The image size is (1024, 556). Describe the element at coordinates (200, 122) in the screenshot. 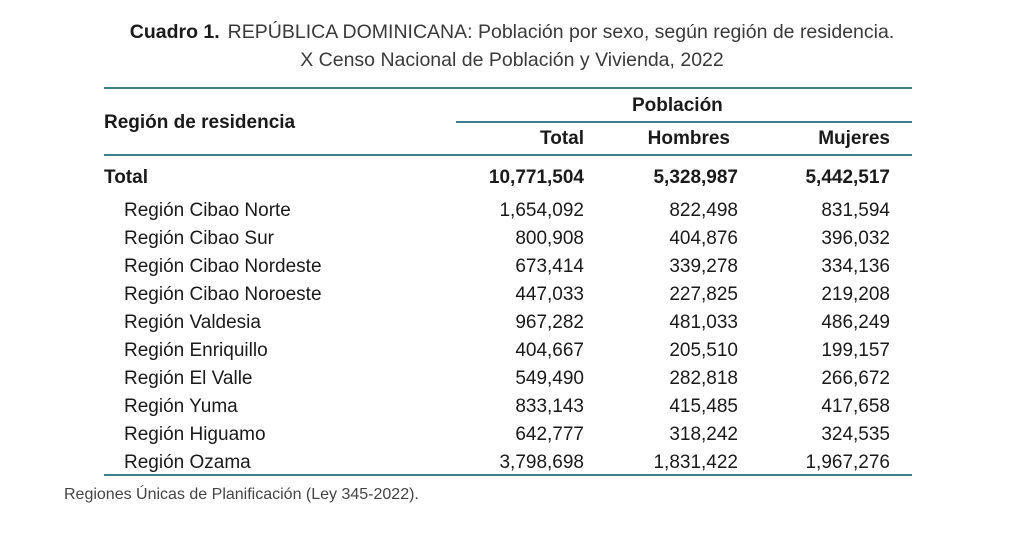

I see `header-region: Región de residencia` at that location.